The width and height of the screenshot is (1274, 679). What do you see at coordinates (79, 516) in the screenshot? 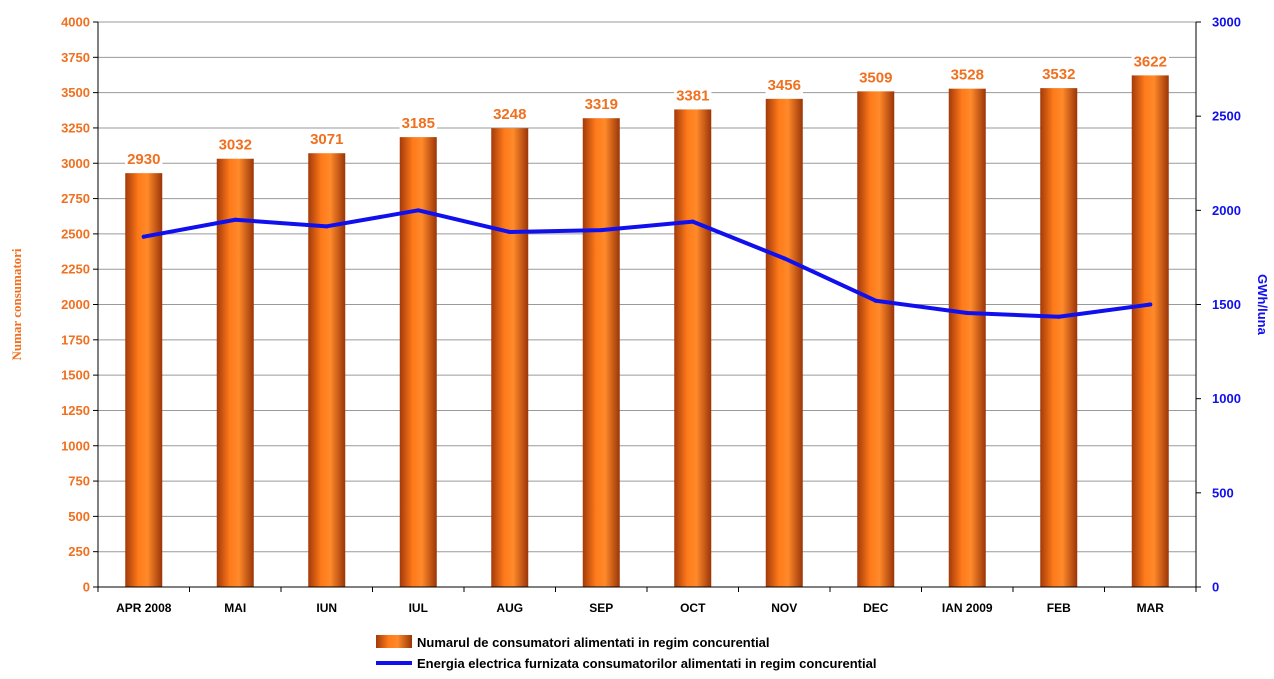
I see `left-tick-label: 500` at bounding box center [79, 516].